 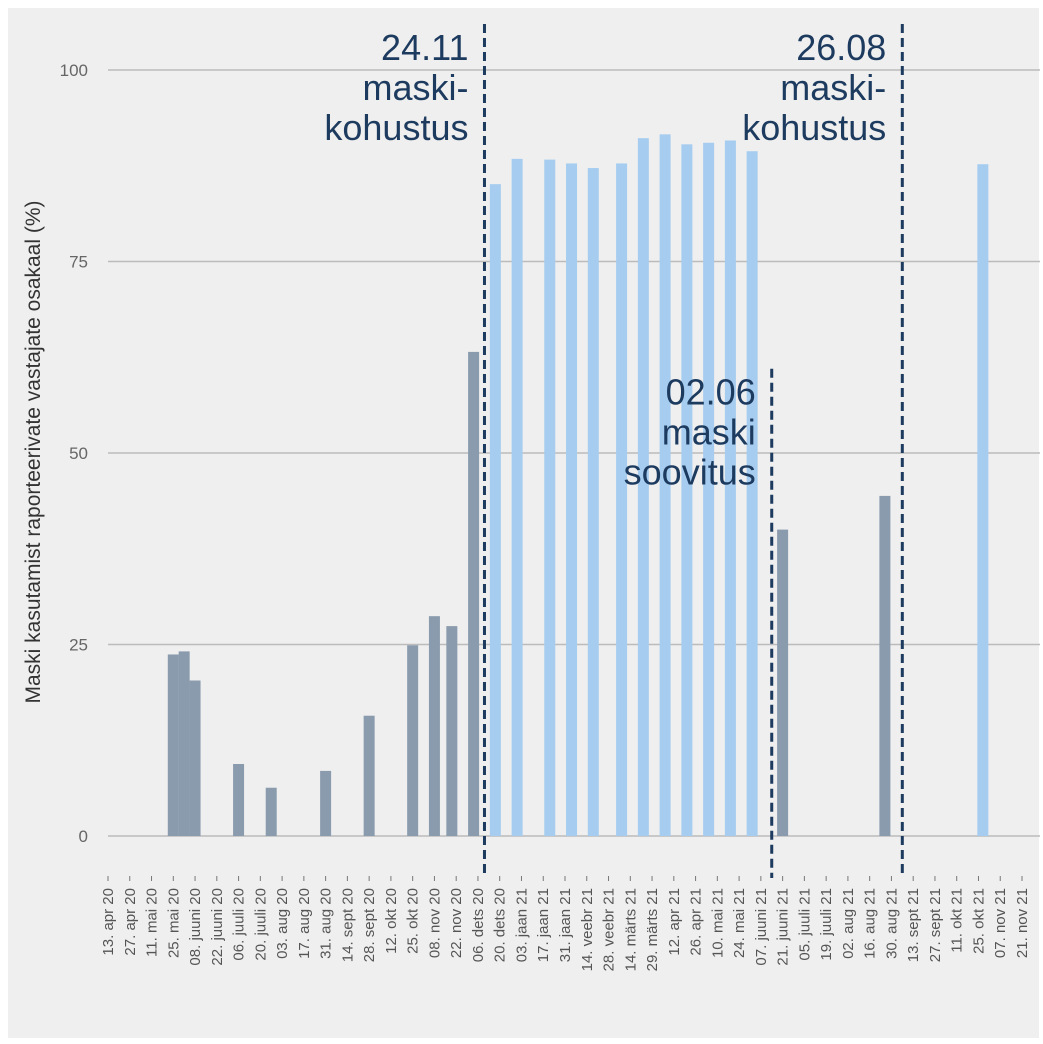 I want to click on x-tick-label: 17. aug 20, so click(x=304, y=923).